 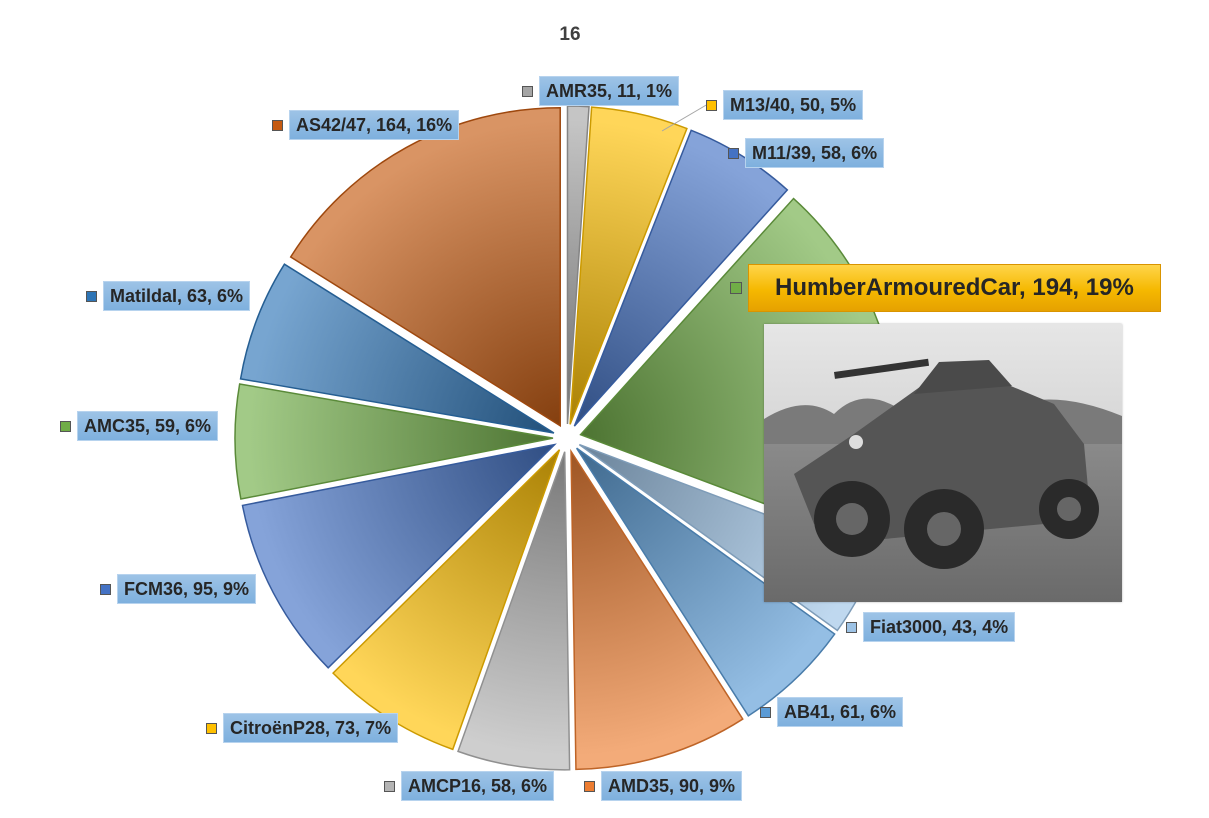 I want to click on data-label-fcm36: FCM36, 95, 9%, so click(x=178, y=589).